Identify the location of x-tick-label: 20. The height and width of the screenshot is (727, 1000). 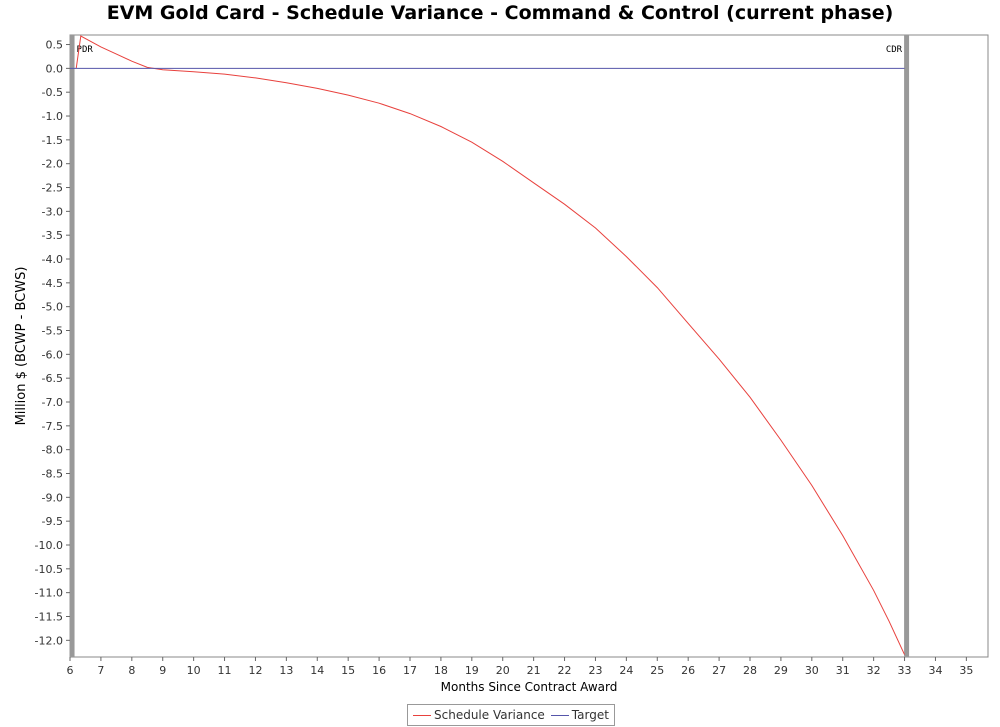
(503, 670).